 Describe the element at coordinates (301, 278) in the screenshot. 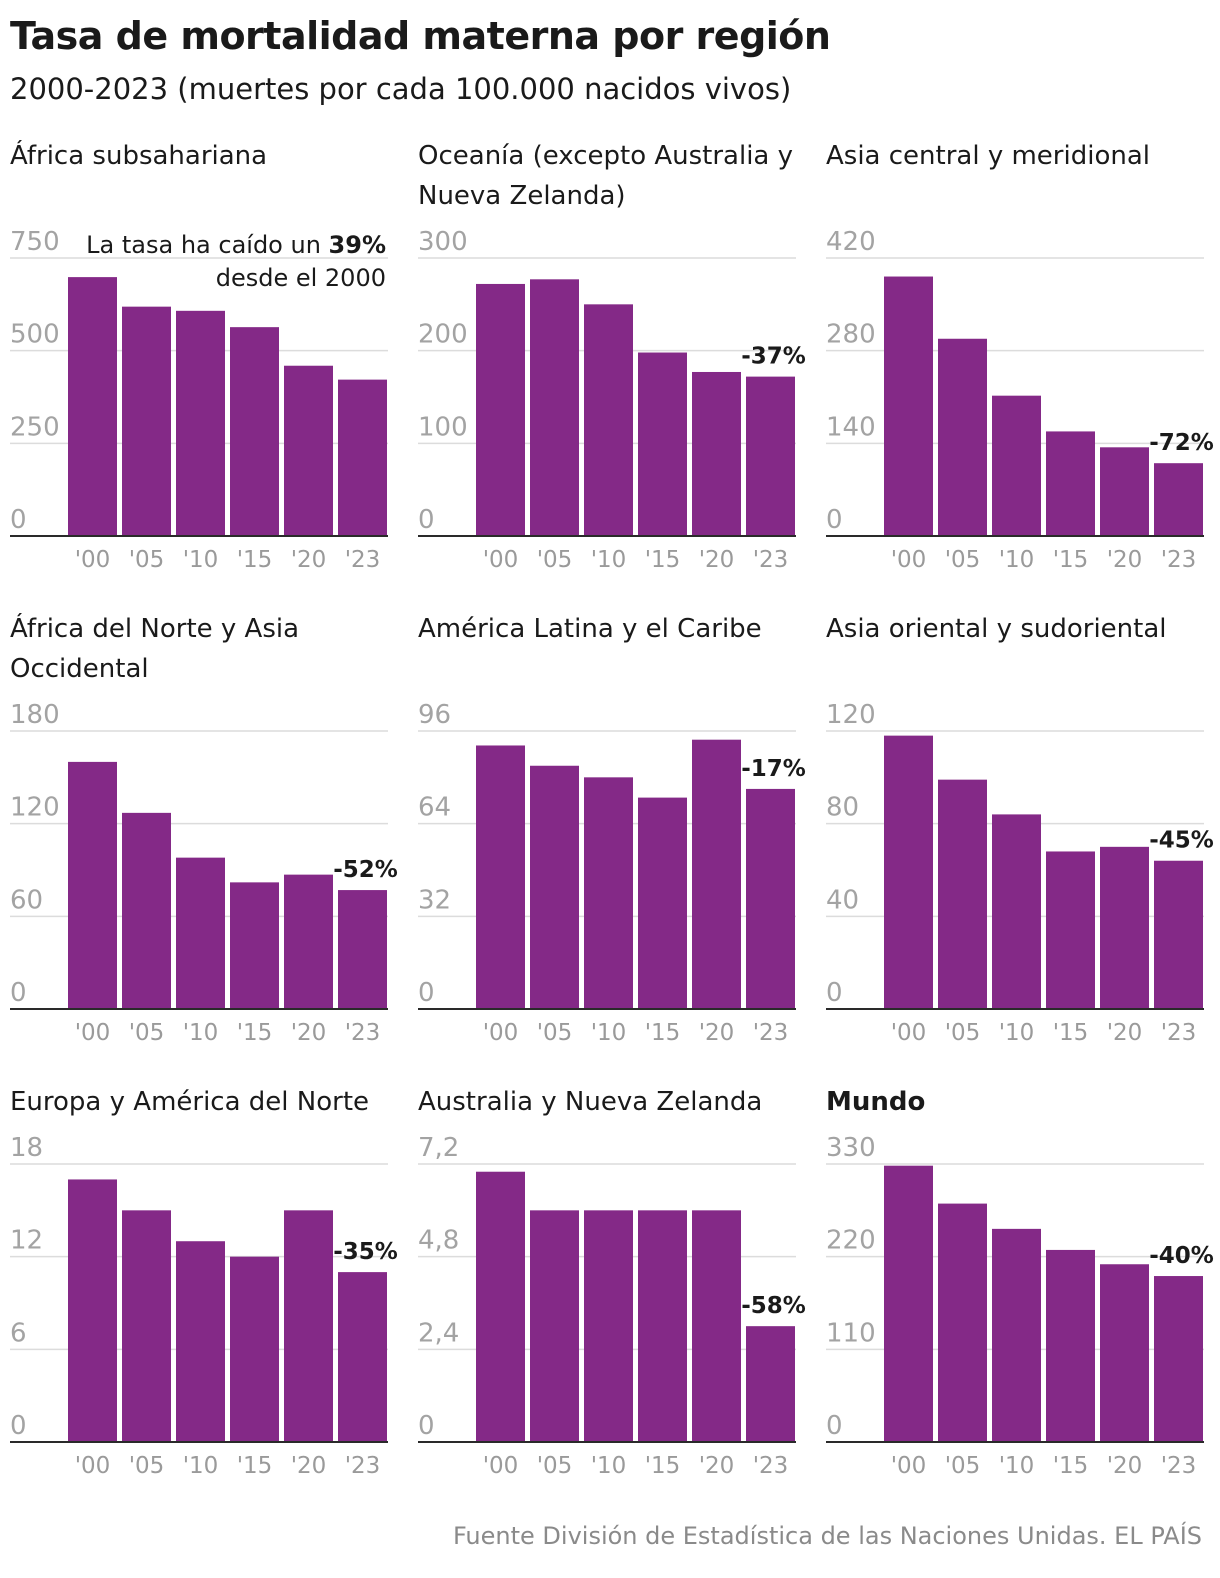

I see `annotation-line-2: desde el 2000` at that location.